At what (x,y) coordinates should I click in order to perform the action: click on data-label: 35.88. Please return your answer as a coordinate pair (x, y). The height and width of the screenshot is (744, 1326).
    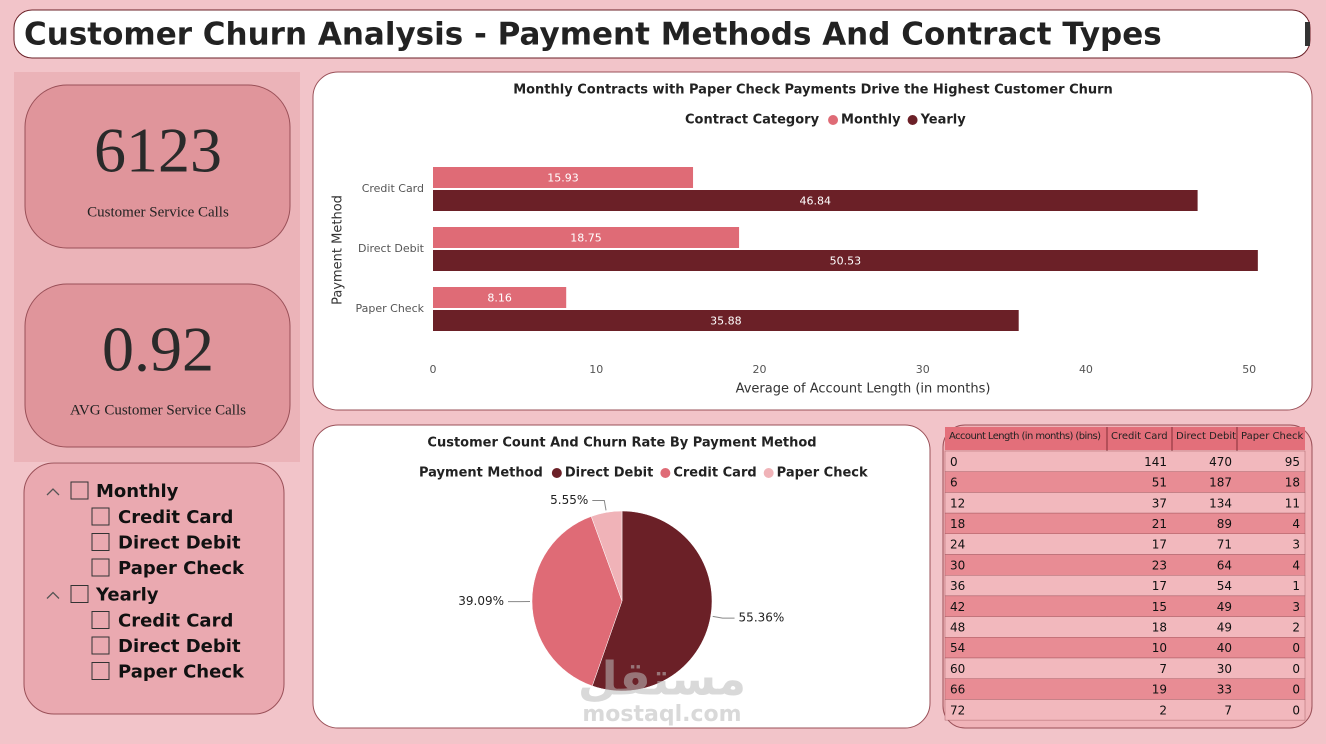
    Looking at the image, I should click on (726, 321).